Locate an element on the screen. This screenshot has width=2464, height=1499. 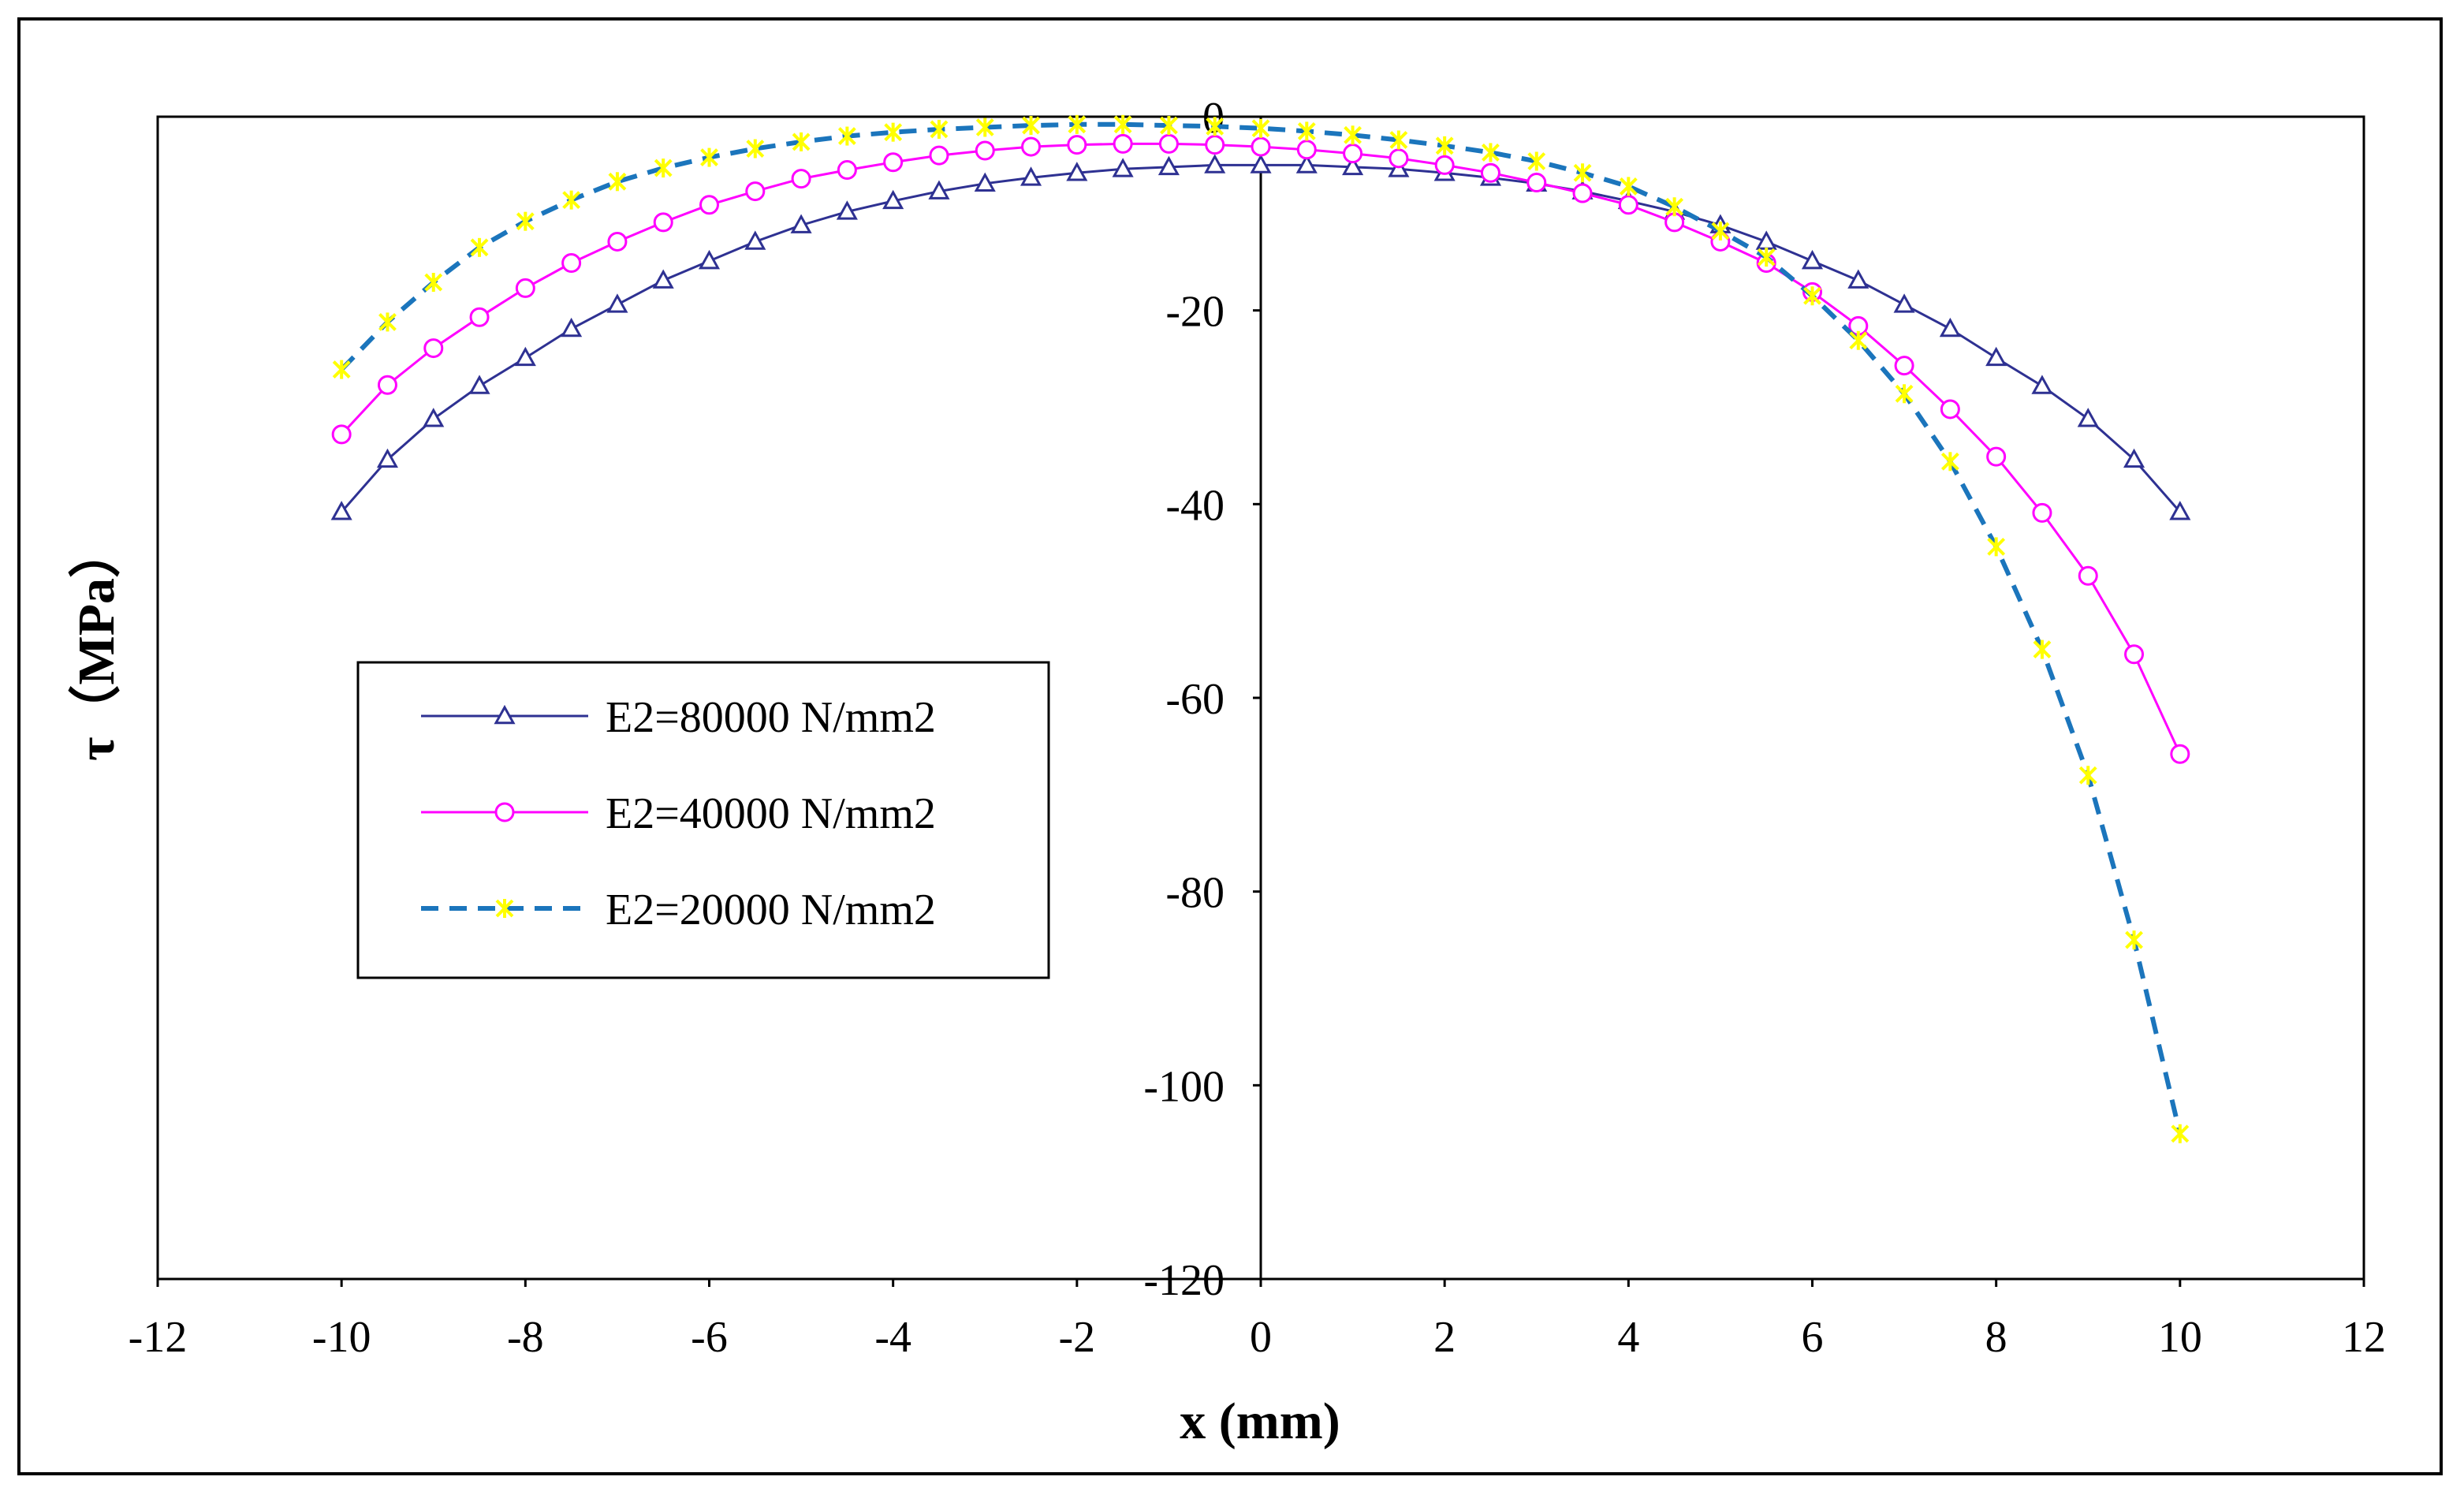
y-tick-label: -60 is located at coordinates (1195, 699).